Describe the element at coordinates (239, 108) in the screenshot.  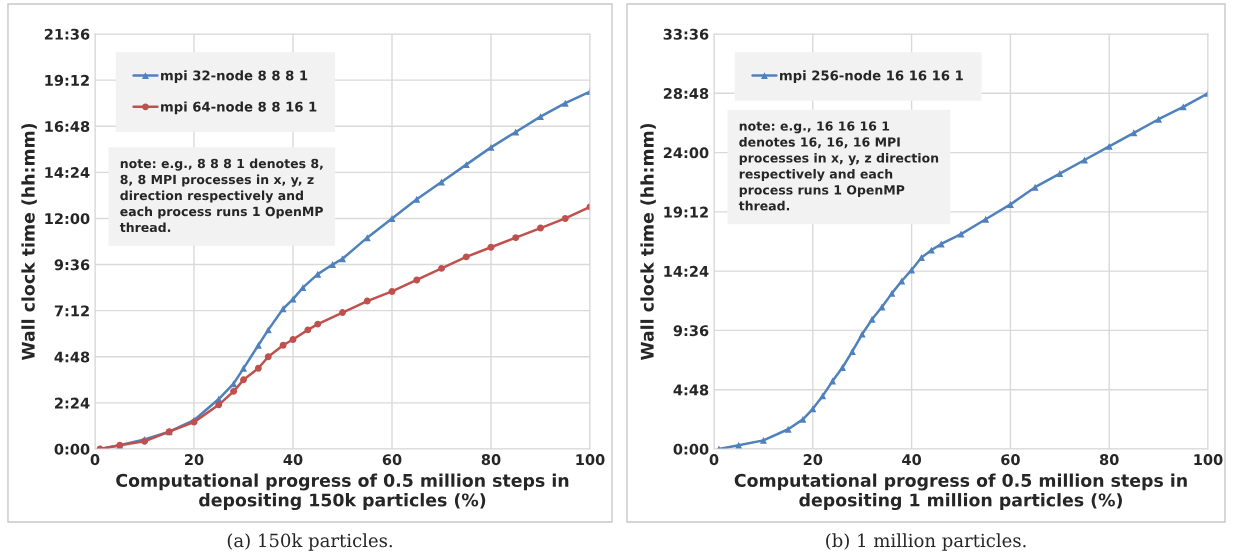
I see `legend-label: mpi 64-node 8 8 16 1` at that location.